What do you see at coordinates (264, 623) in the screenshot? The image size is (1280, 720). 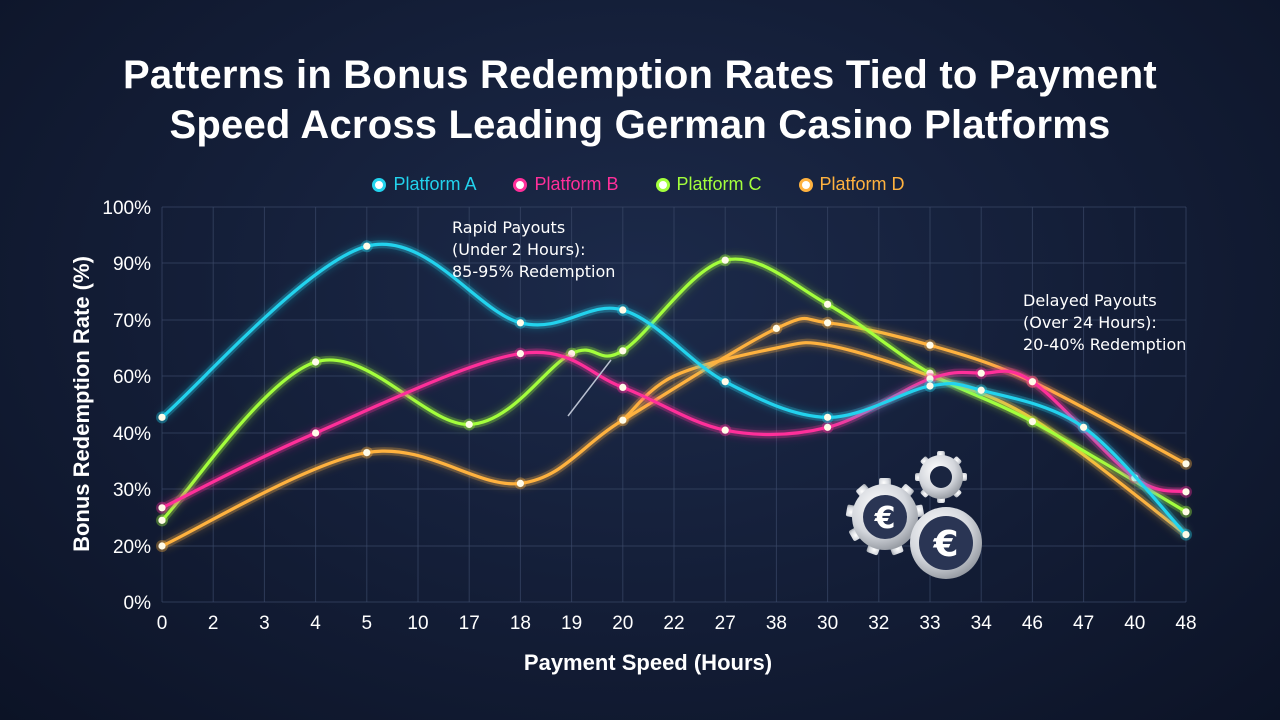 I see `x-tick-label: 3` at bounding box center [264, 623].